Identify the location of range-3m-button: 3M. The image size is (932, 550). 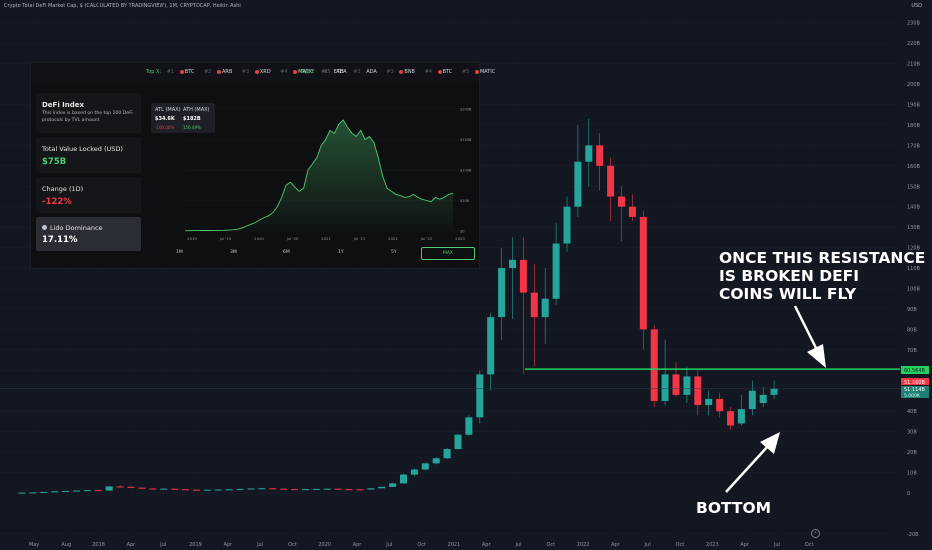
(233, 252).